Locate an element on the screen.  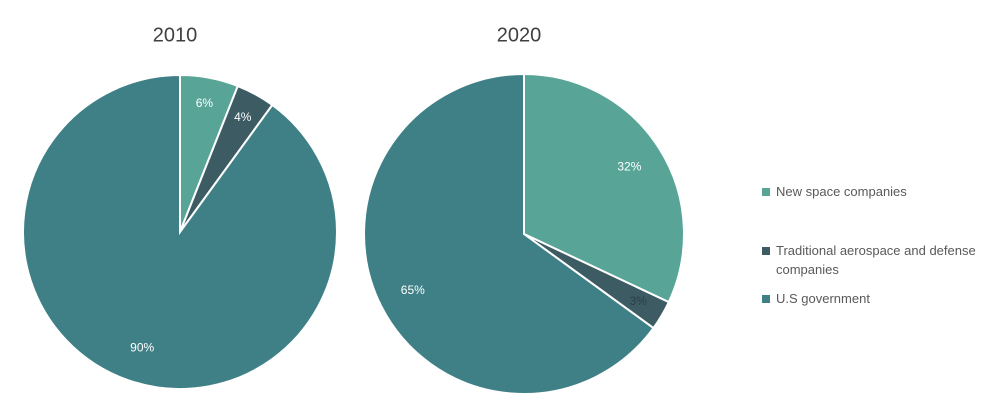
data-label: 65% is located at coordinates (413, 290).